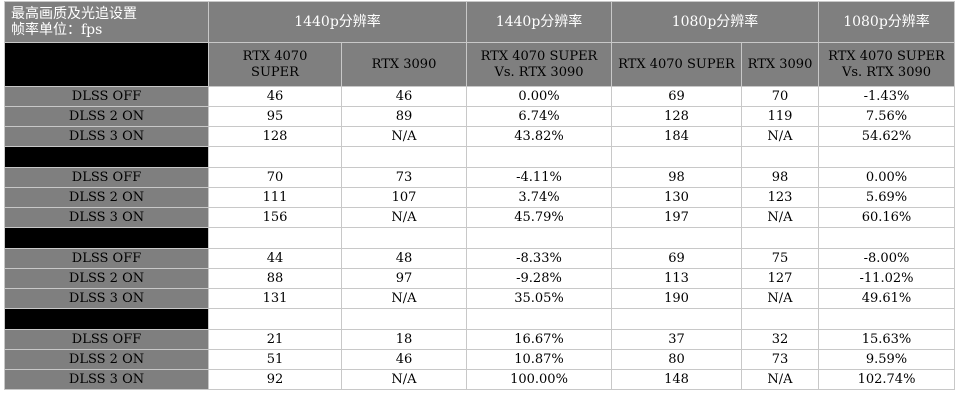 Image resolution: width=960 pixels, height=405 pixels. Describe the element at coordinates (404, 197) in the screenshot. I see `fps-3090-1440p: 107` at that location.